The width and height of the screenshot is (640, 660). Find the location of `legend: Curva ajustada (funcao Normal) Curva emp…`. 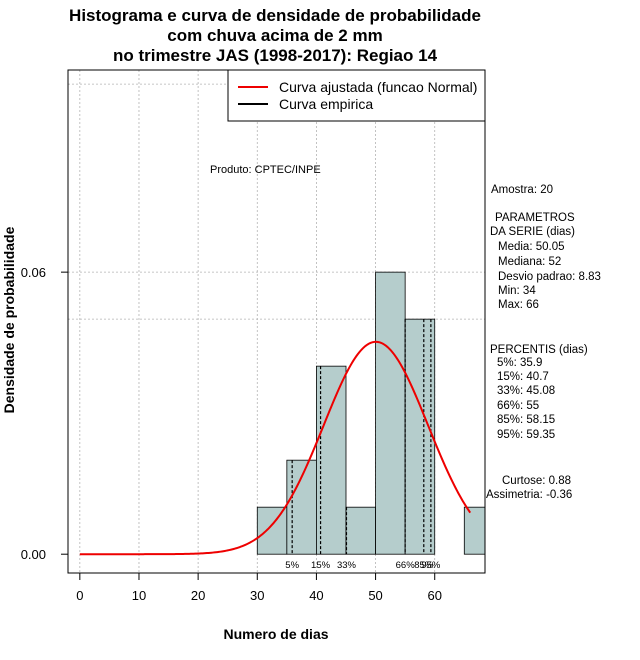

legend: Curva ajustada (funcao Normal) Curva emp… is located at coordinates (356, 95).